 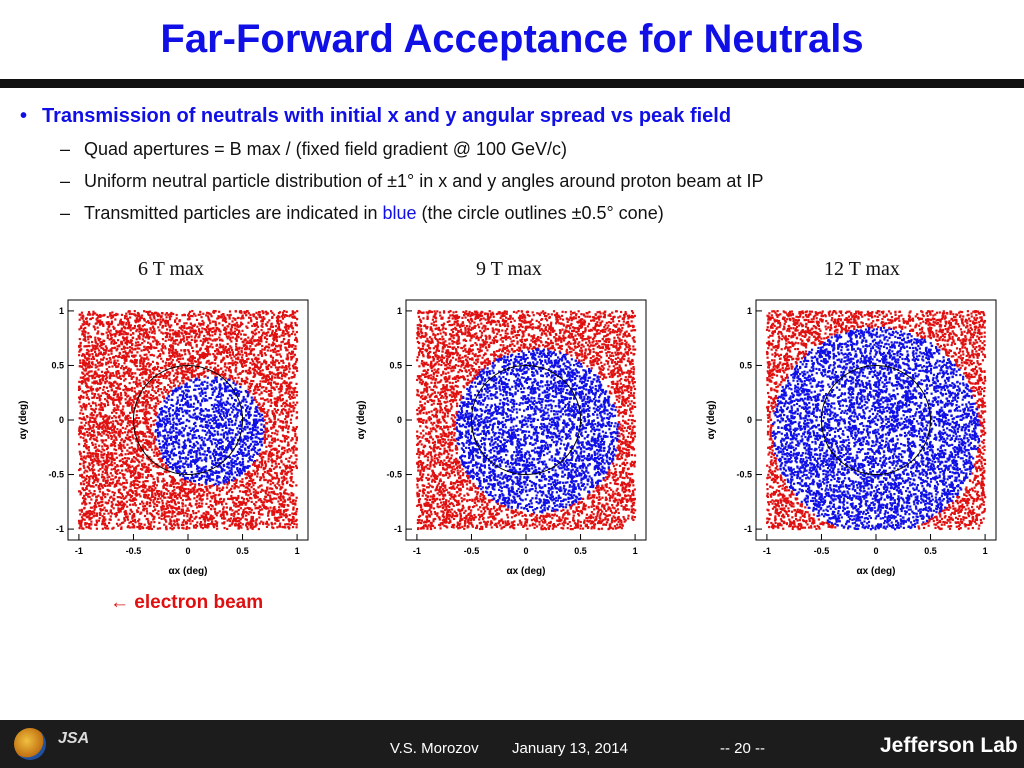 I want to click on title-divider, so click(x=512, y=83).